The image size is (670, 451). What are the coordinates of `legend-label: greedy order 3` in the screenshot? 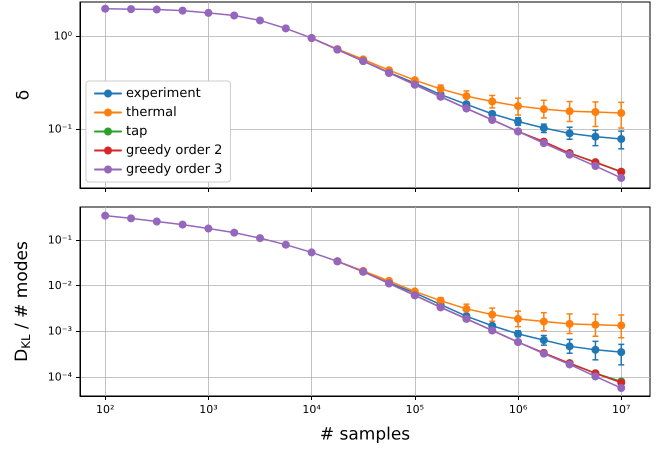 It's located at (174, 169).